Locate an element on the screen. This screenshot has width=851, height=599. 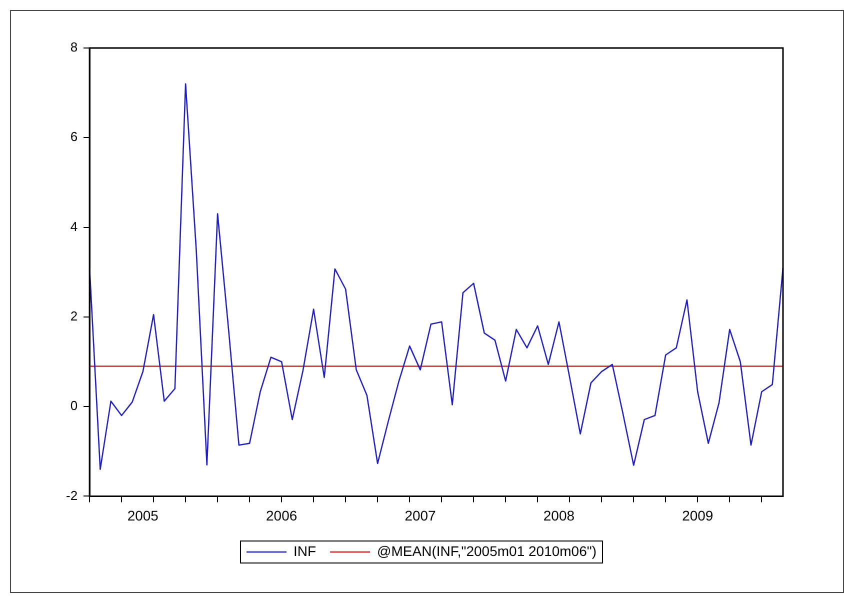
legend-label: INF is located at coordinates (304, 550).